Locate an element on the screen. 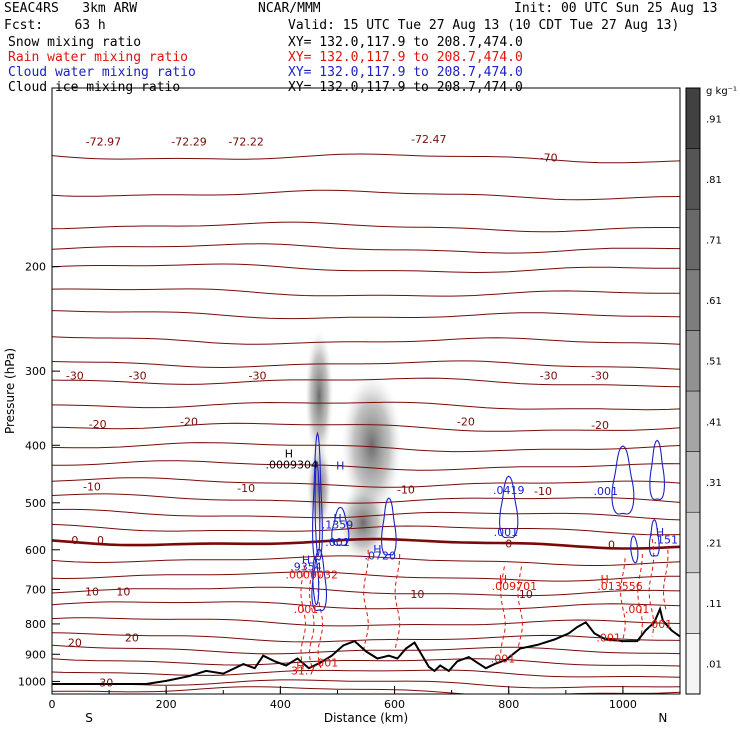 The image size is (740, 740). terrain-profile is located at coordinates (366, 645).